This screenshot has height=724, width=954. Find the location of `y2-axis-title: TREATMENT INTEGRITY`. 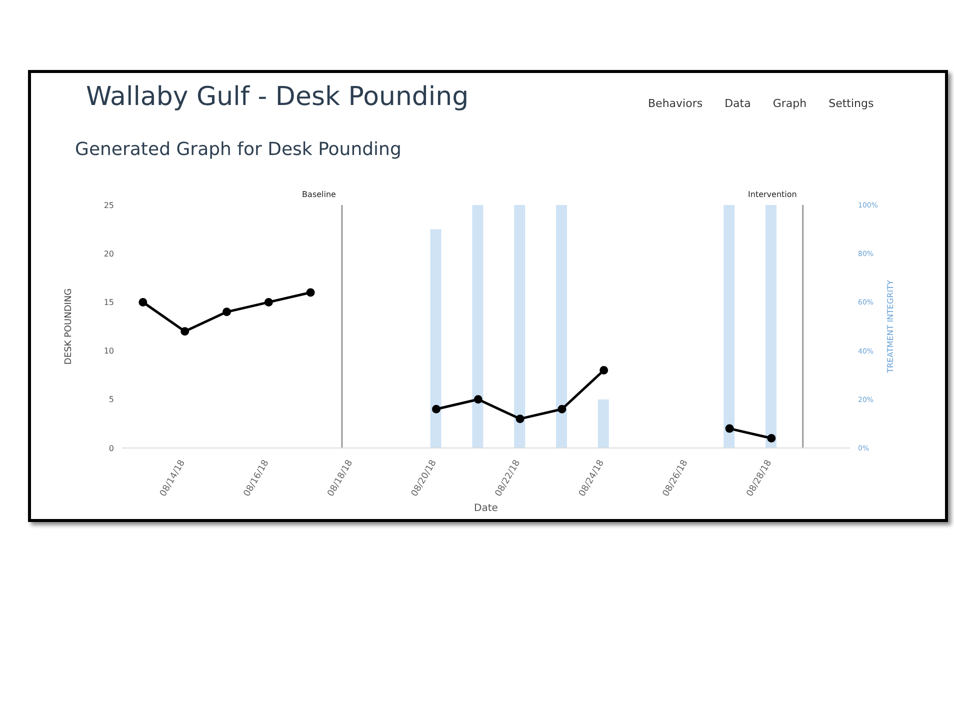

y2-axis-title: TREATMENT INTEGRITY is located at coordinates (890, 327).